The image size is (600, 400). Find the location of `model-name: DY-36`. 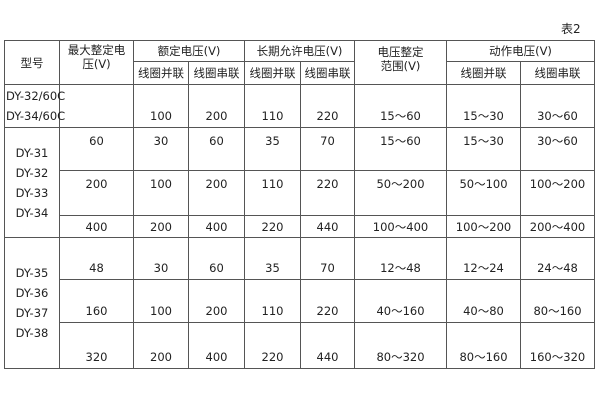

model-name: DY-36 is located at coordinates (32, 293).